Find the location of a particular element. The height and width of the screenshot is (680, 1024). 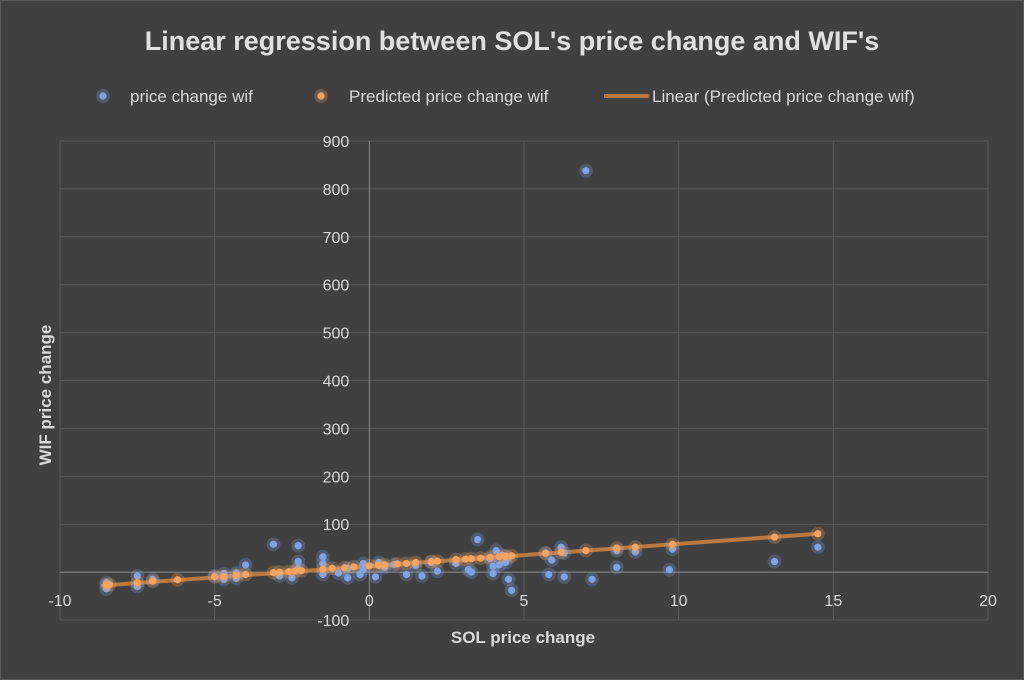

y-tick-label: 800 is located at coordinates (336, 190).